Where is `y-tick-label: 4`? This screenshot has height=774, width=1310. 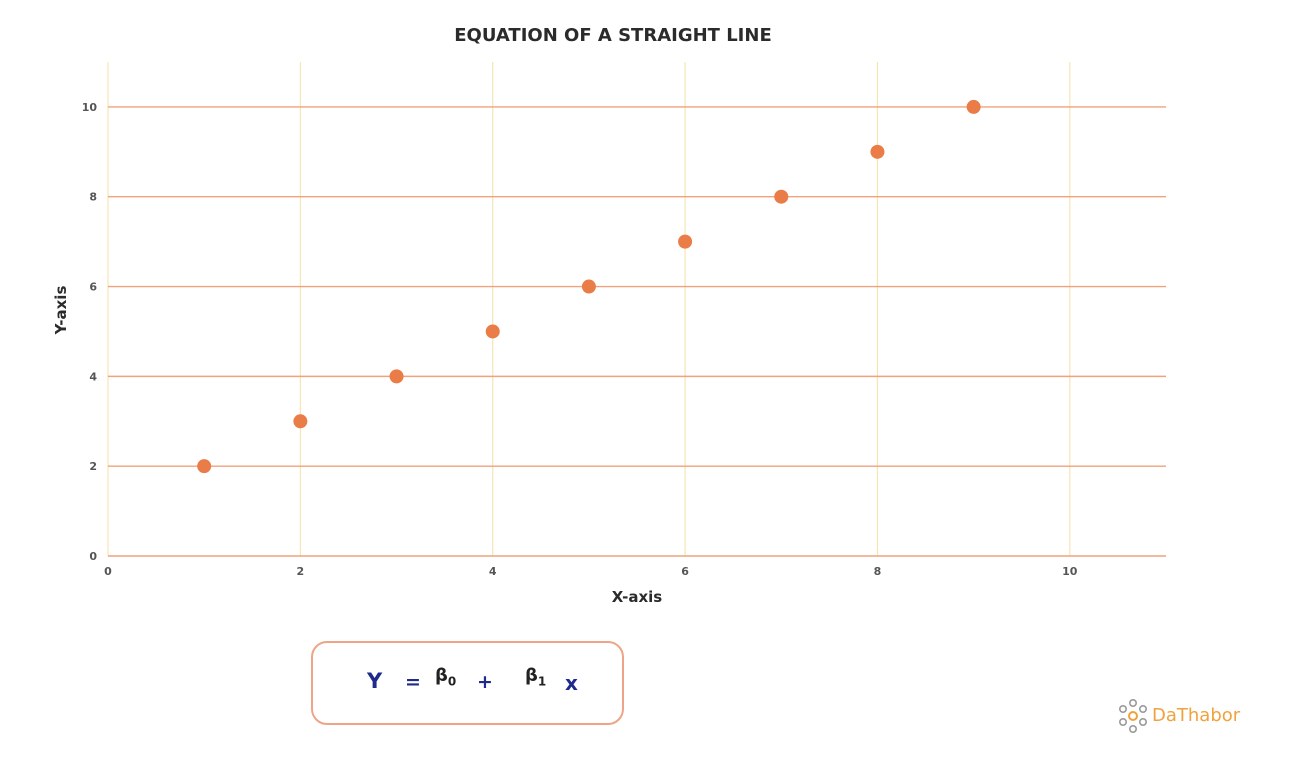
y-tick-label: 4 is located at coordinates (93, 376).